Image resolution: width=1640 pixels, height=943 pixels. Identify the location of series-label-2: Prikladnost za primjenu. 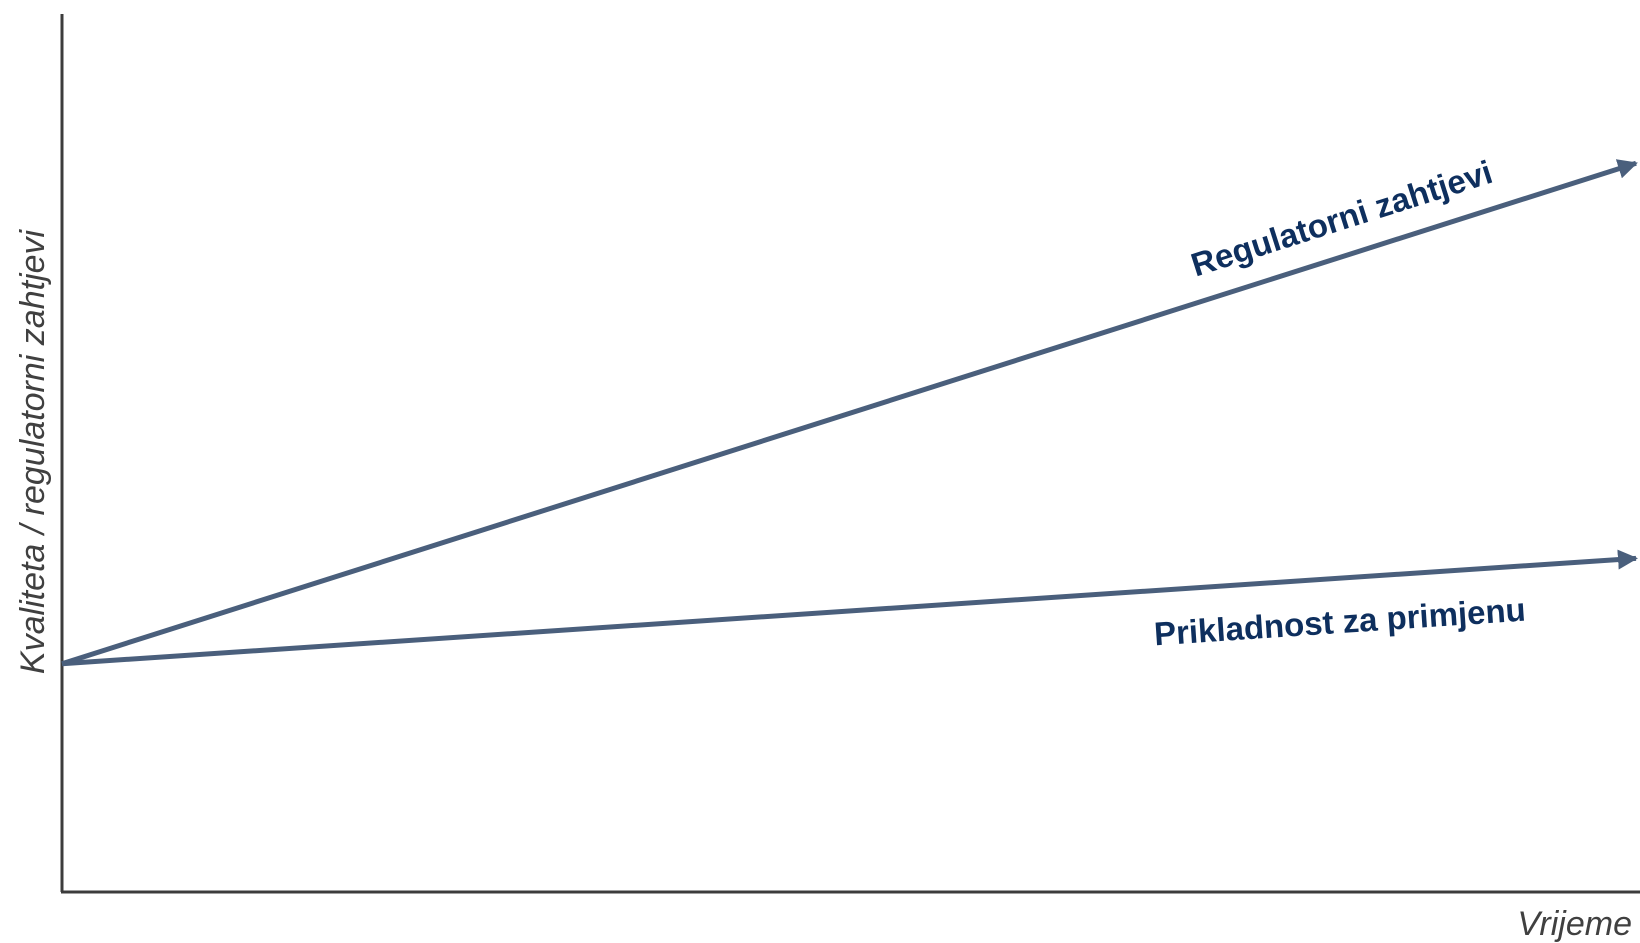
(1340, 622).